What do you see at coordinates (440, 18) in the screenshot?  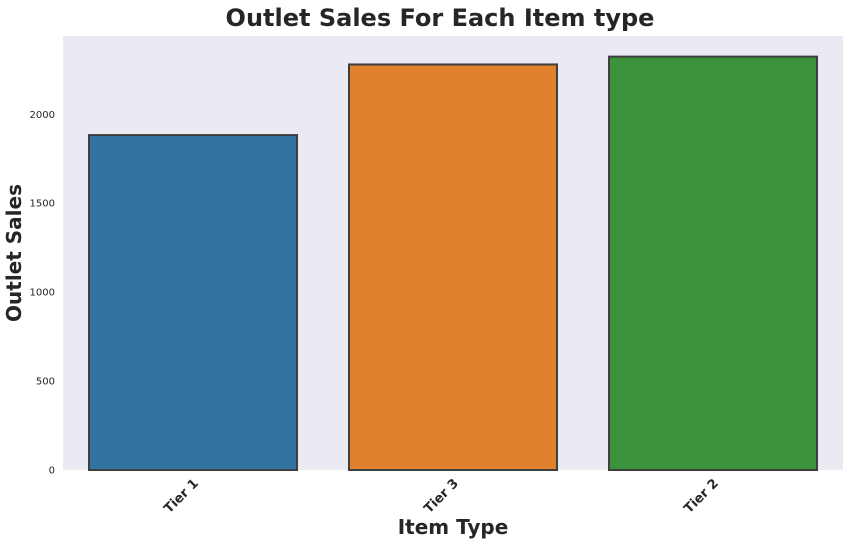 I see `chart-title: Outlet Sales For Each Item type` at bounding box center [440, 18].